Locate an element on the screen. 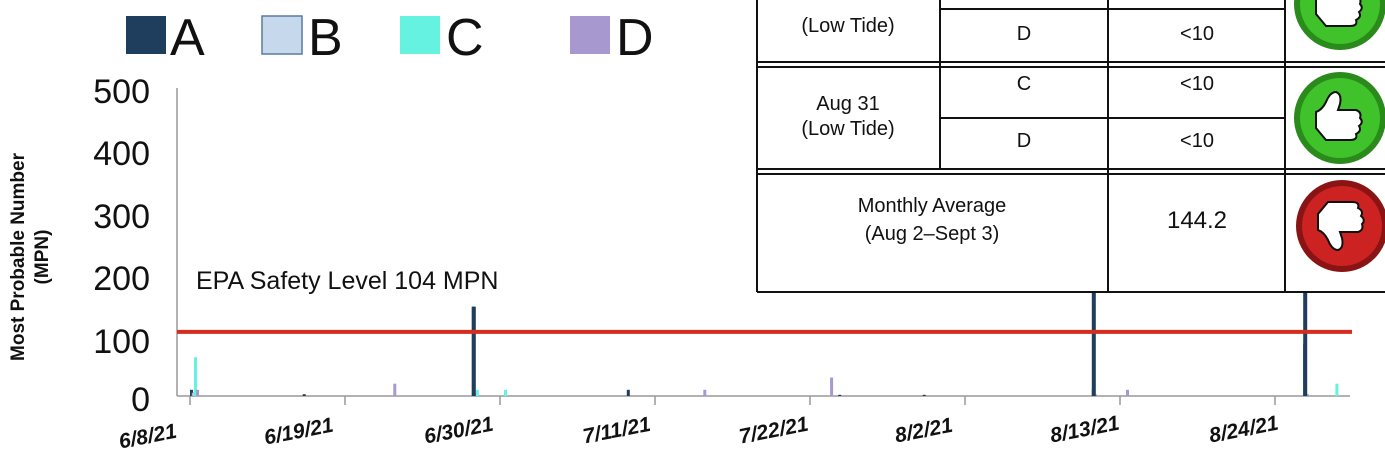 This screenshot has height=463, width=1385. x-tick-label: 8/2/21 is located at coordinates (924, 431).